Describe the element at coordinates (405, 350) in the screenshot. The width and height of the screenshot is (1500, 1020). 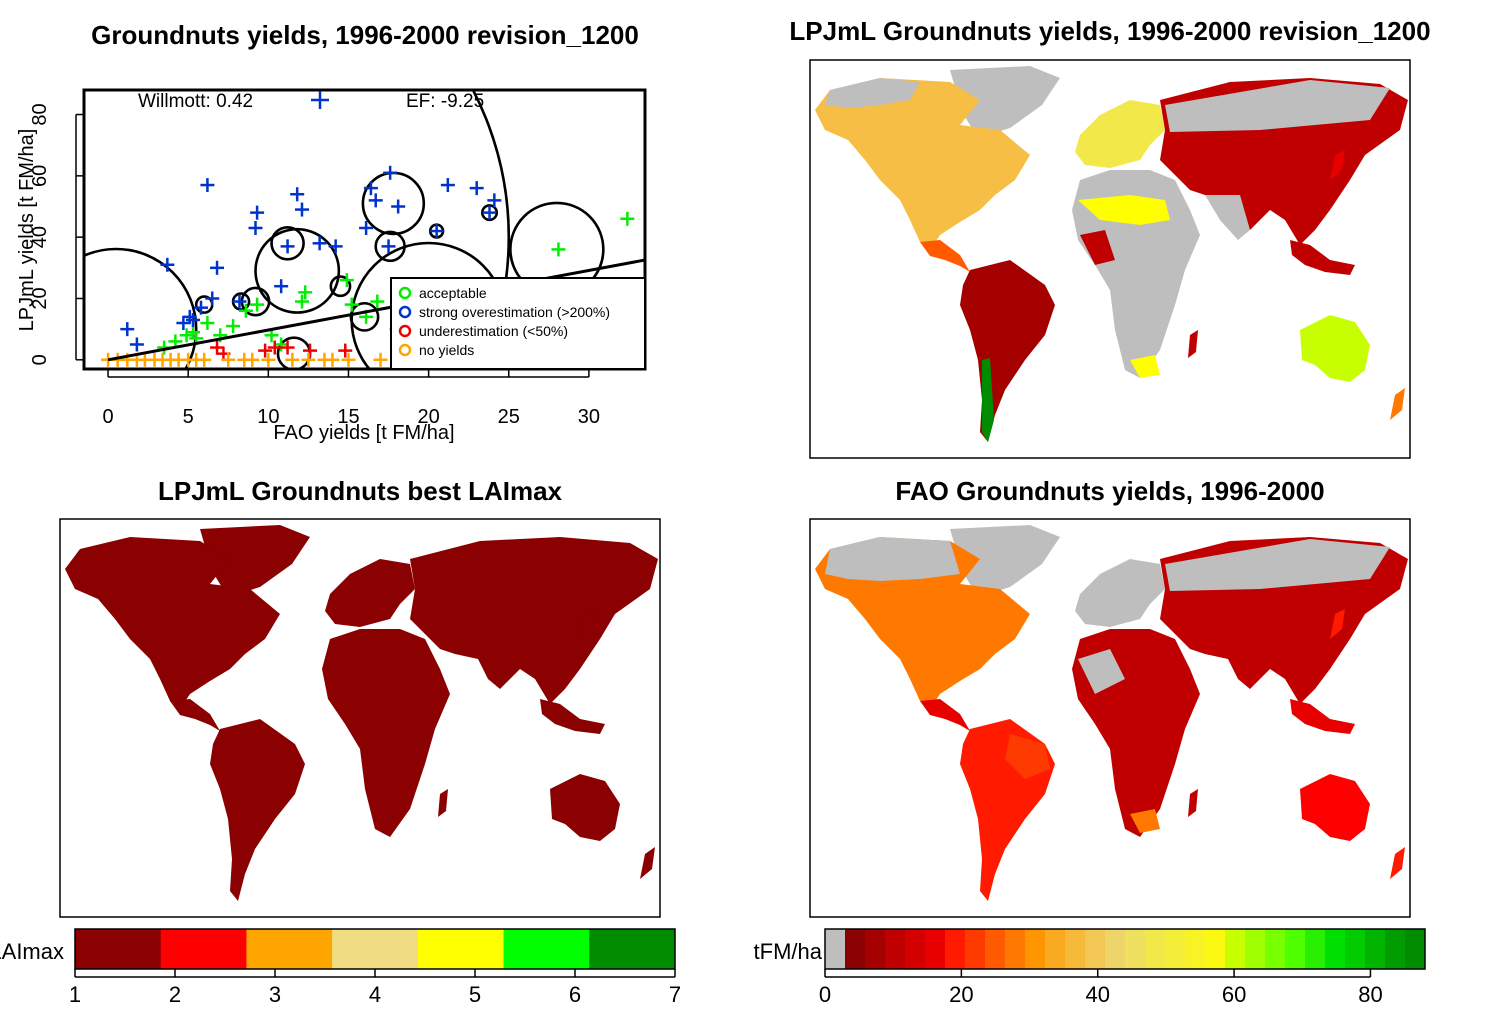
I see `legend-marker-no-yields` at that location.